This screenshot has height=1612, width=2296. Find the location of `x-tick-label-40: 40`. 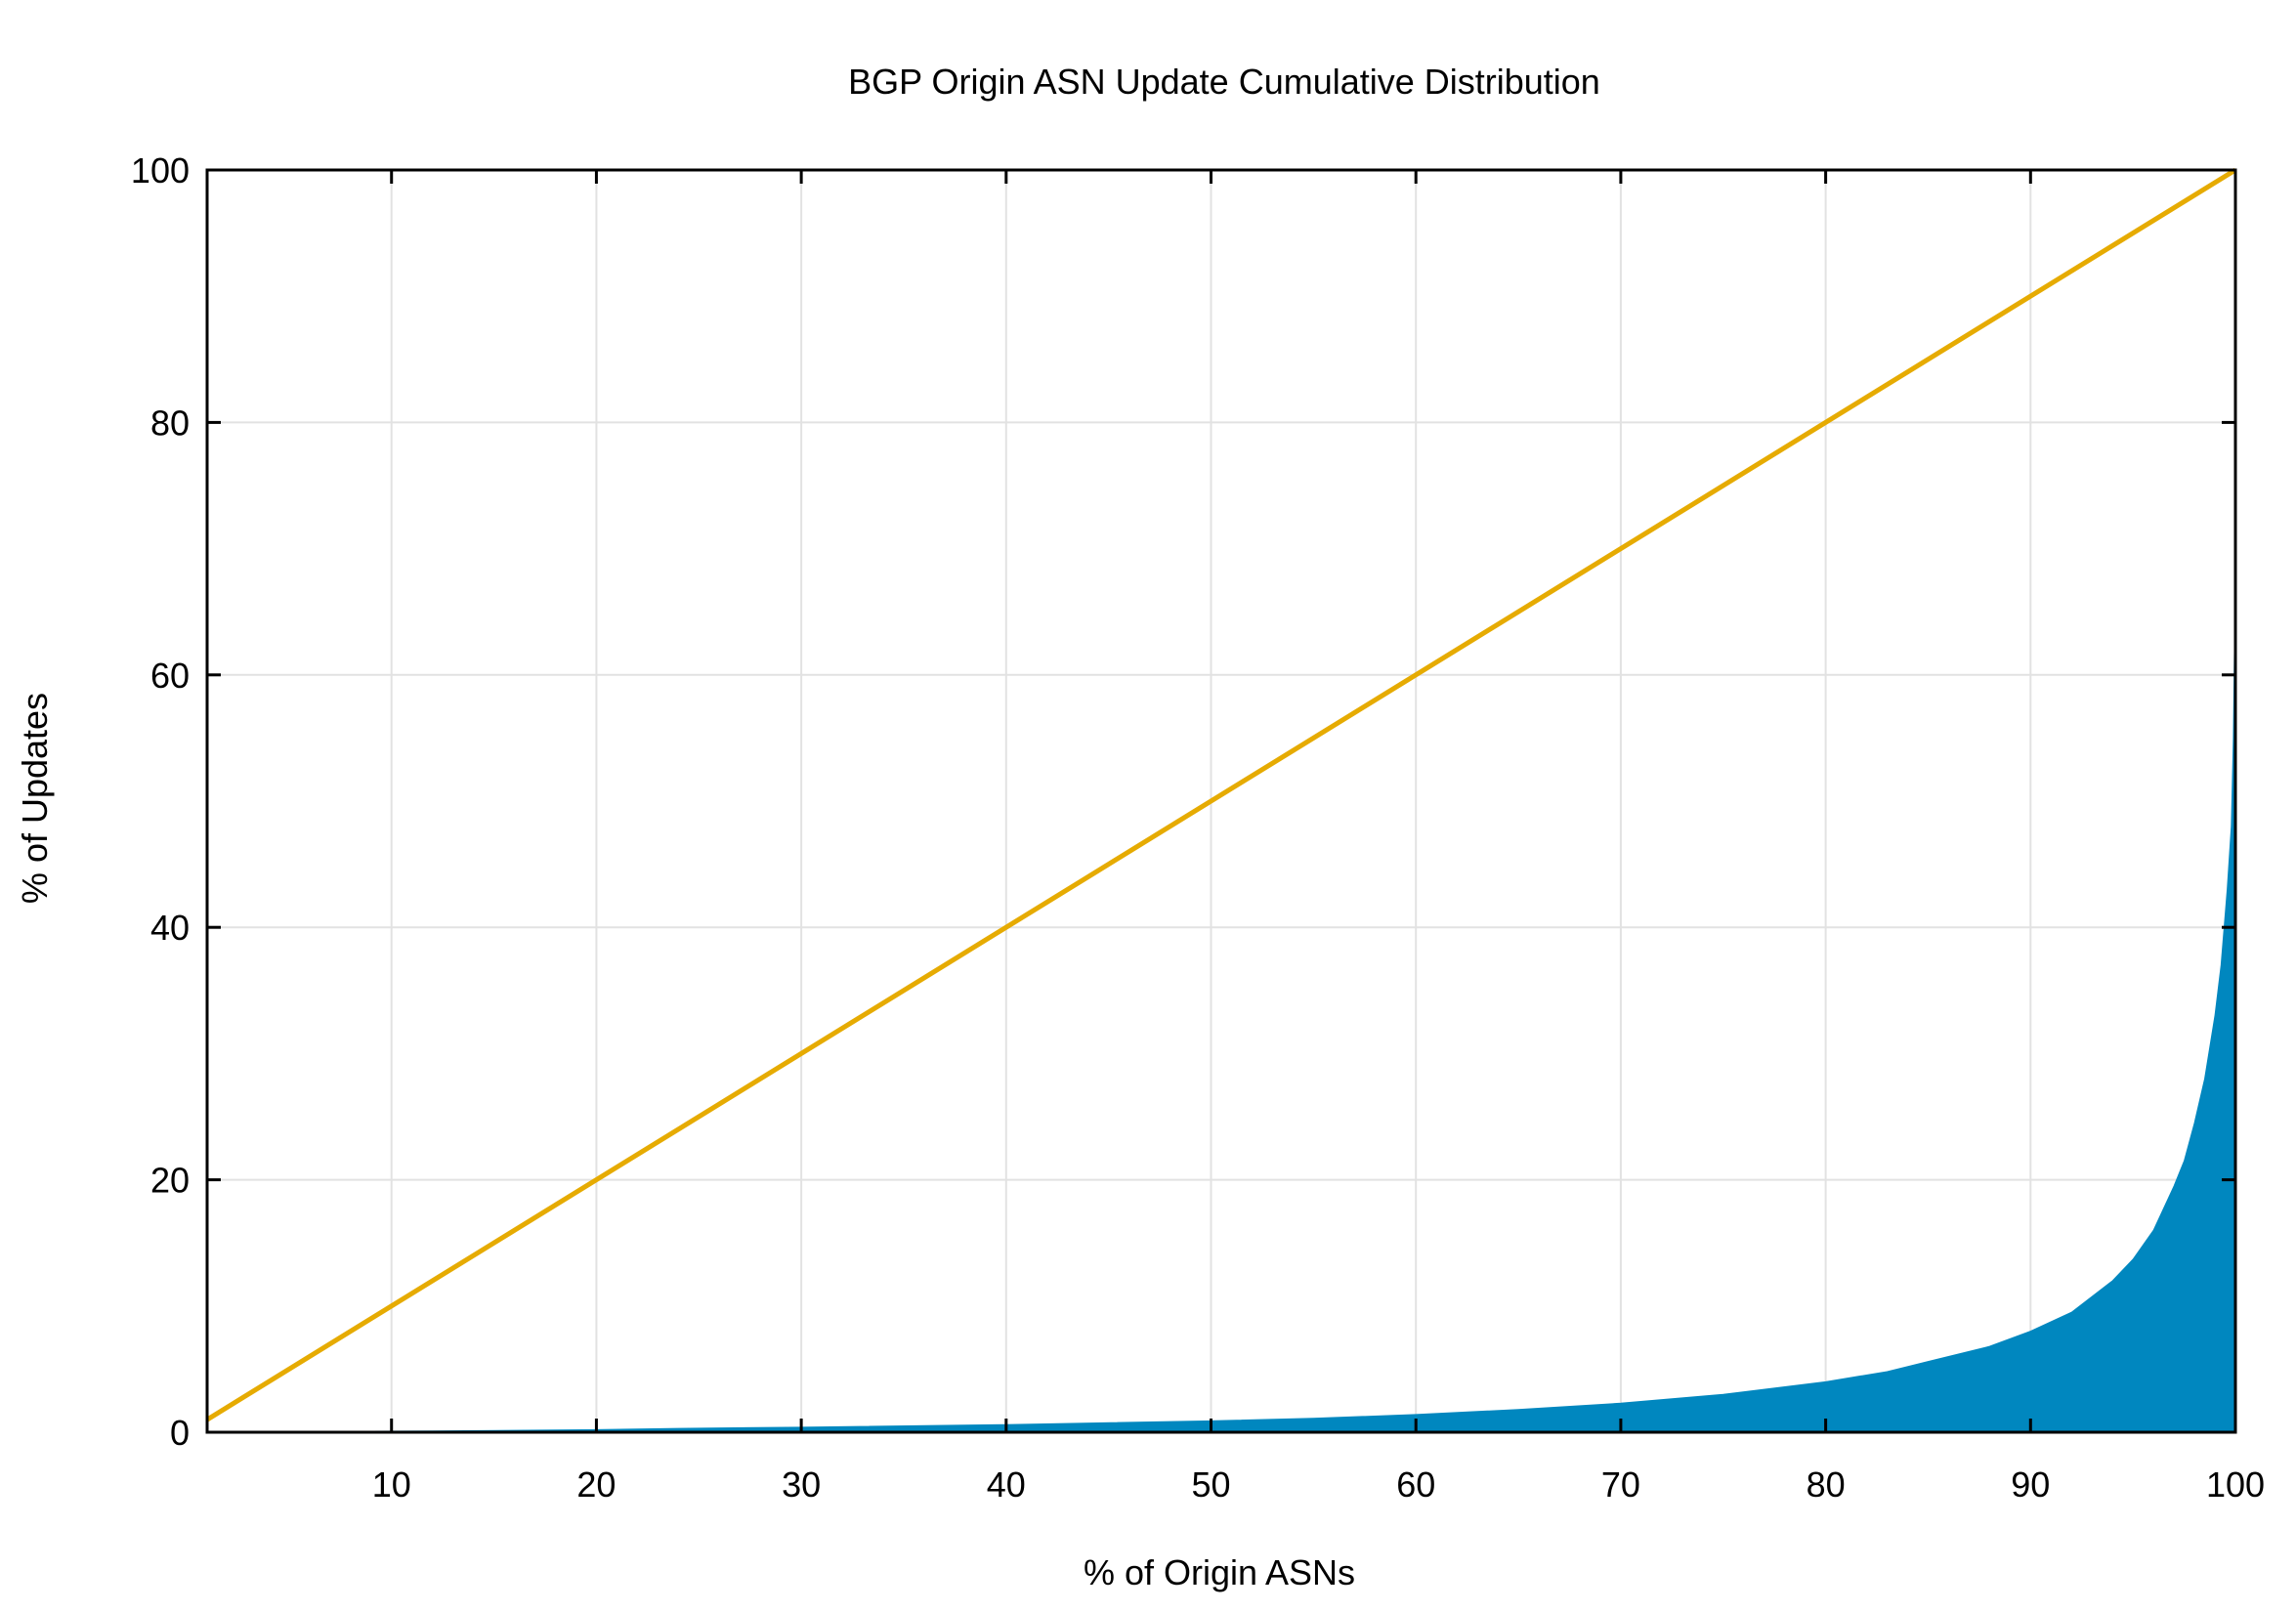

x-tick-label-40: 40 is located at coordinates (1007, 1484).